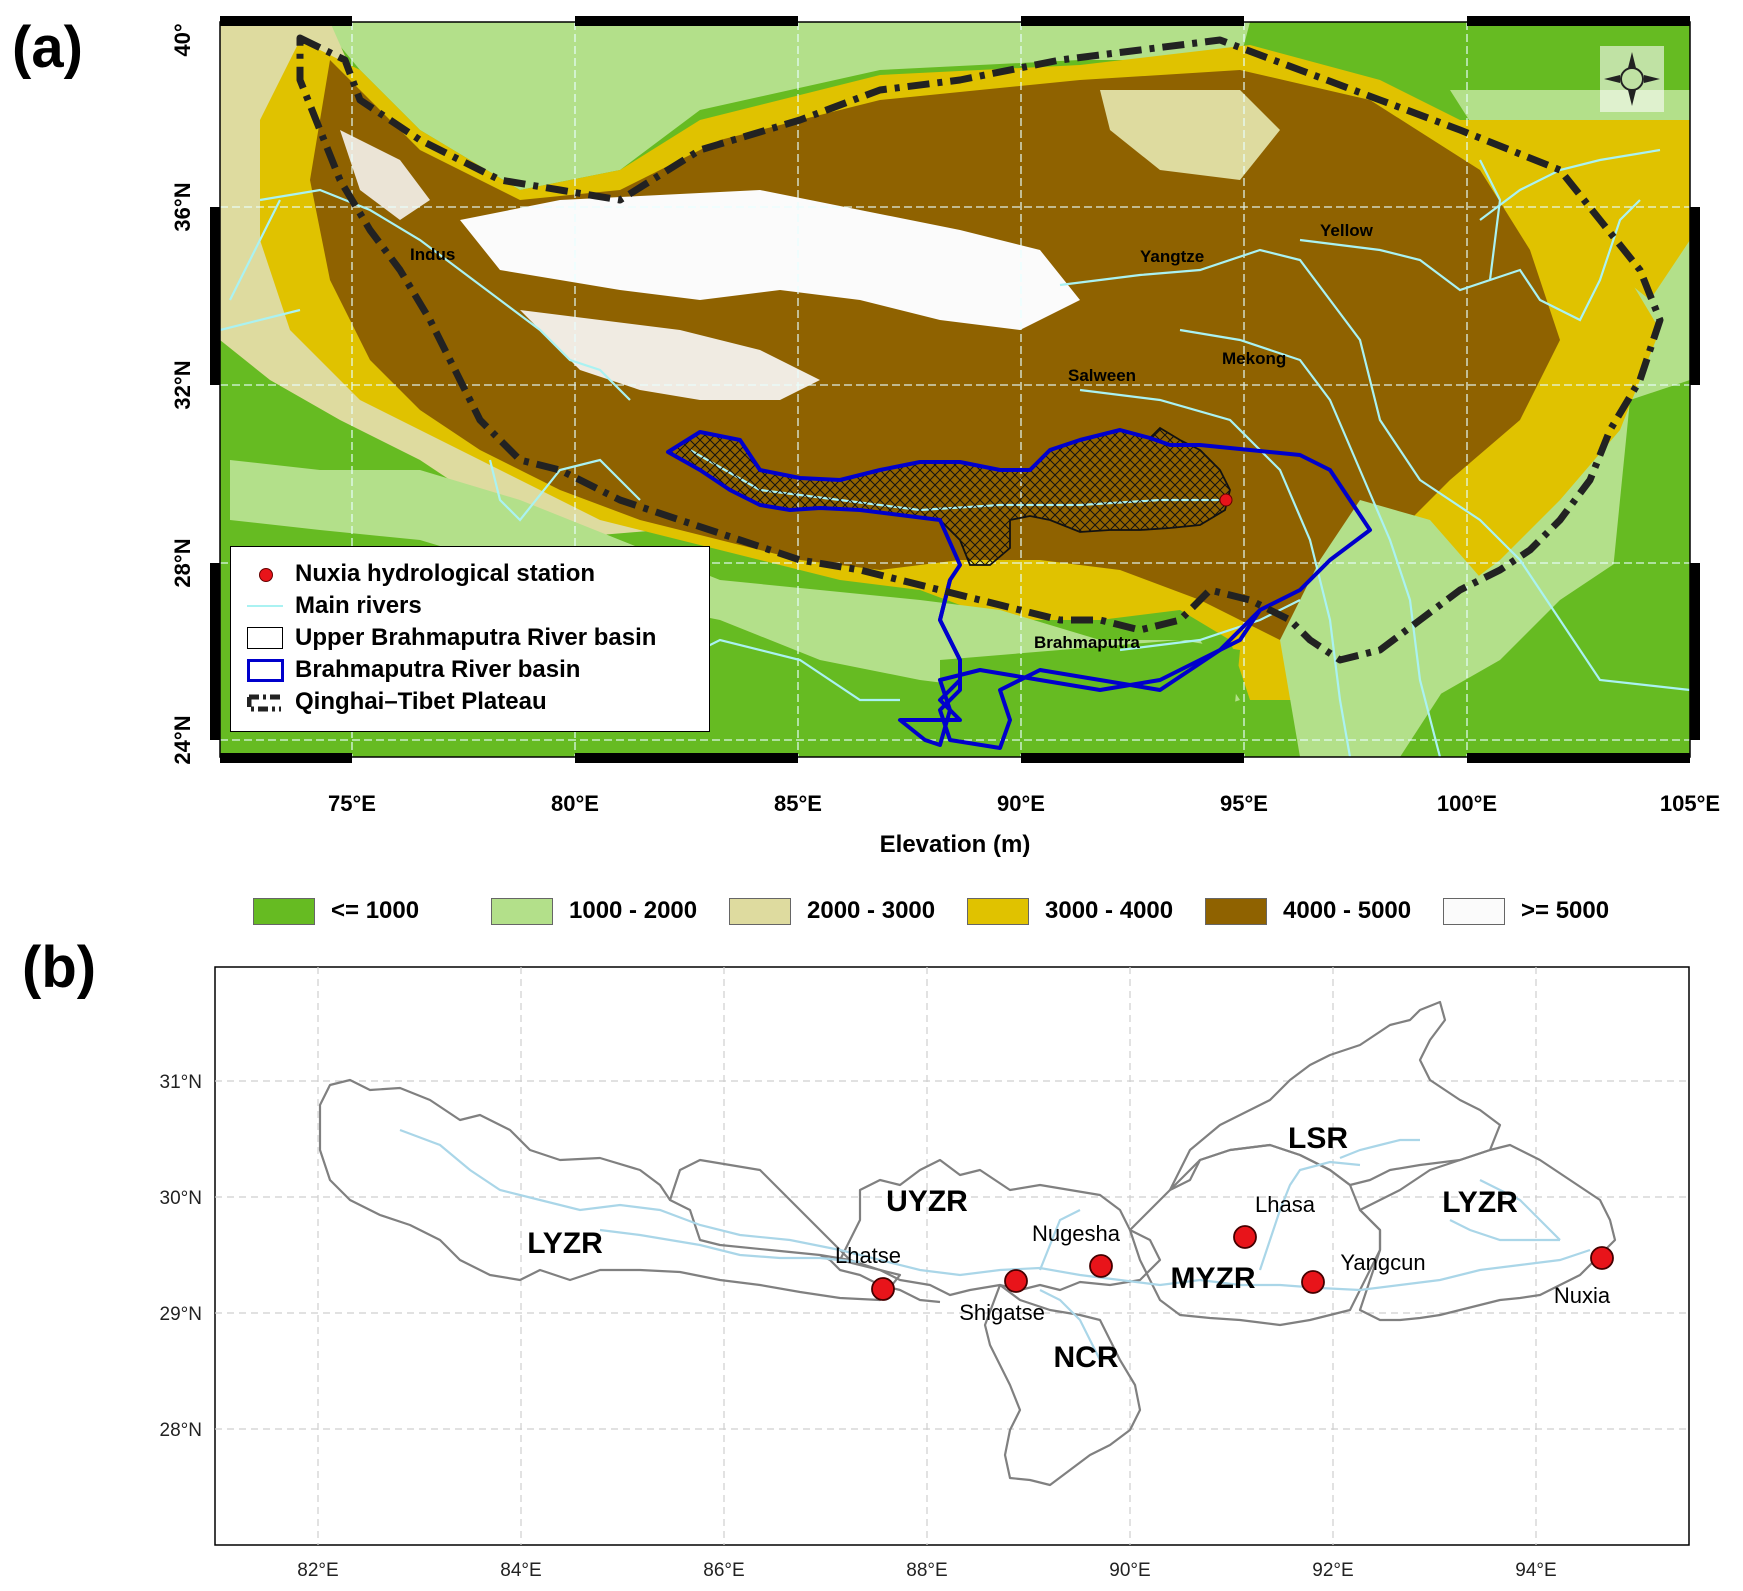 The width and height of the screenshot is (1743, 1591). What do you see at coordinates (421, 574) in the screenshot?
I see `legend-item-station: Nuxia hydrological station` at bounding box center [421, 574].